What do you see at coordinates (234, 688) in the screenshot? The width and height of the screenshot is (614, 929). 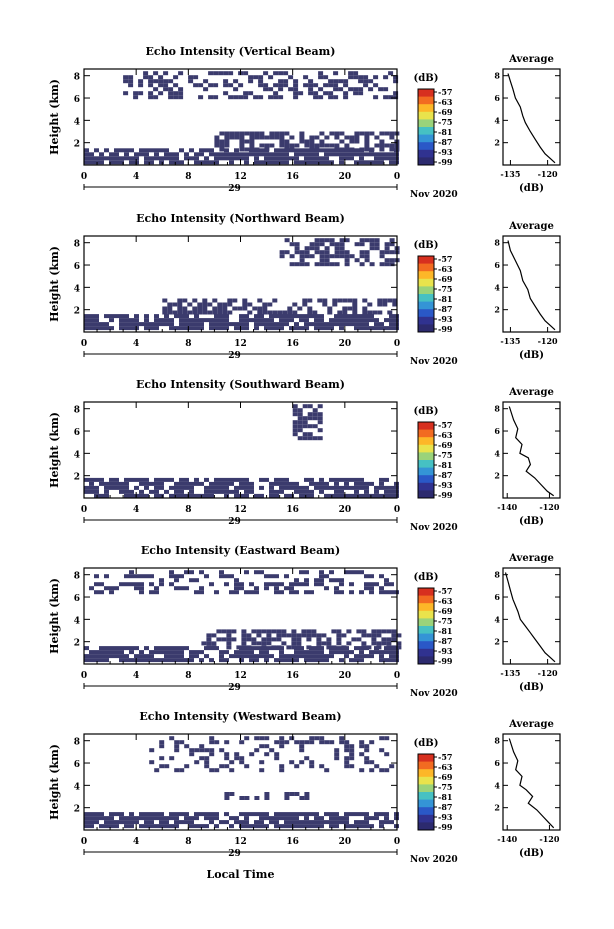 I see `day-label: 29` at bounding box center [234, 688].